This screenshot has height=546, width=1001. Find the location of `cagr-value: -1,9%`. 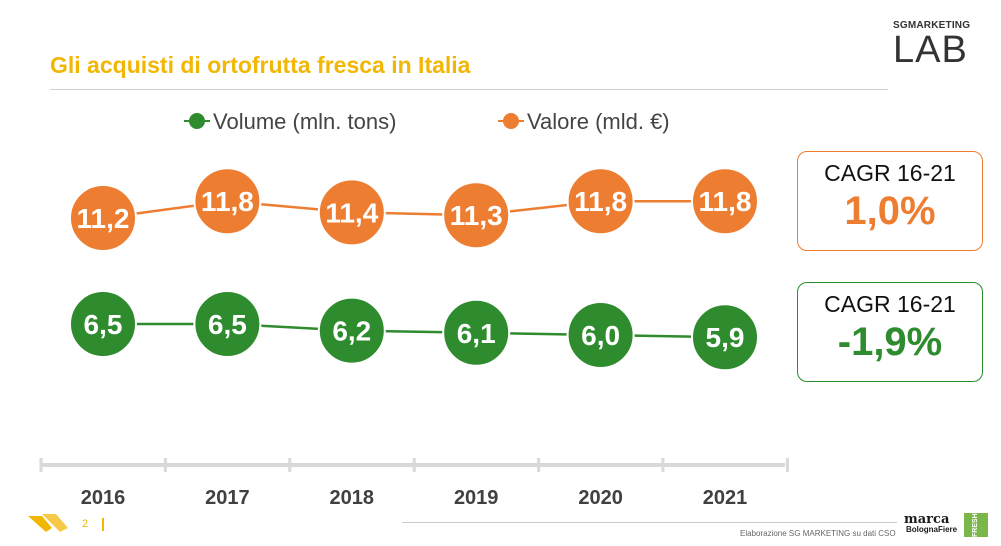

cagr-value: -1,9% is located at coordinates (890, 342).